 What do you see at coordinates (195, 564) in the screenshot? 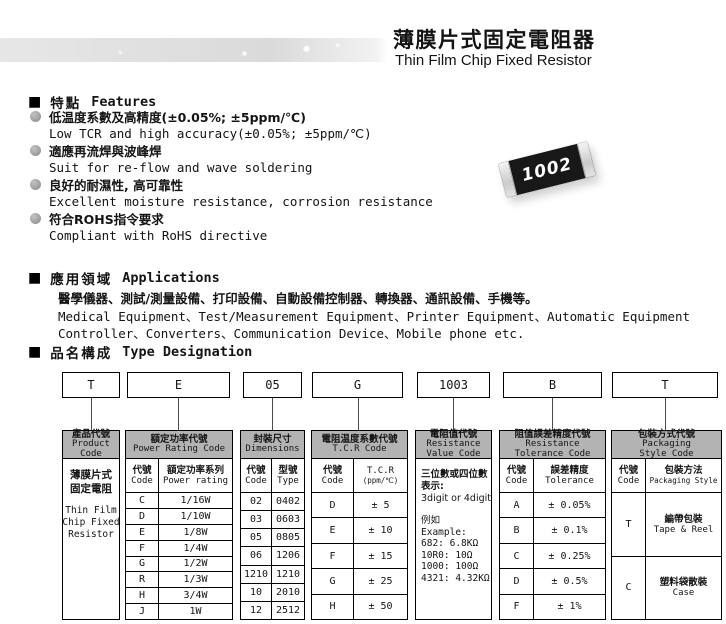
I see `cell-value: 1/2W` at bounding box center [195, 564].